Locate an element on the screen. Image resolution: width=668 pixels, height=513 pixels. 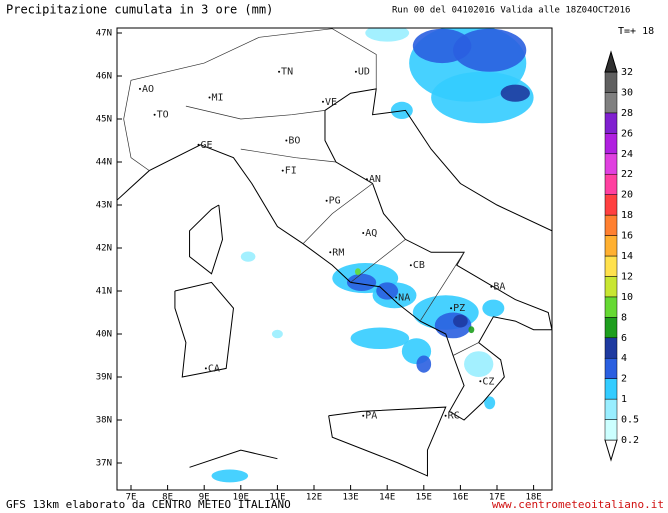
lat-label: 38N is located at coordinates (104, 421).